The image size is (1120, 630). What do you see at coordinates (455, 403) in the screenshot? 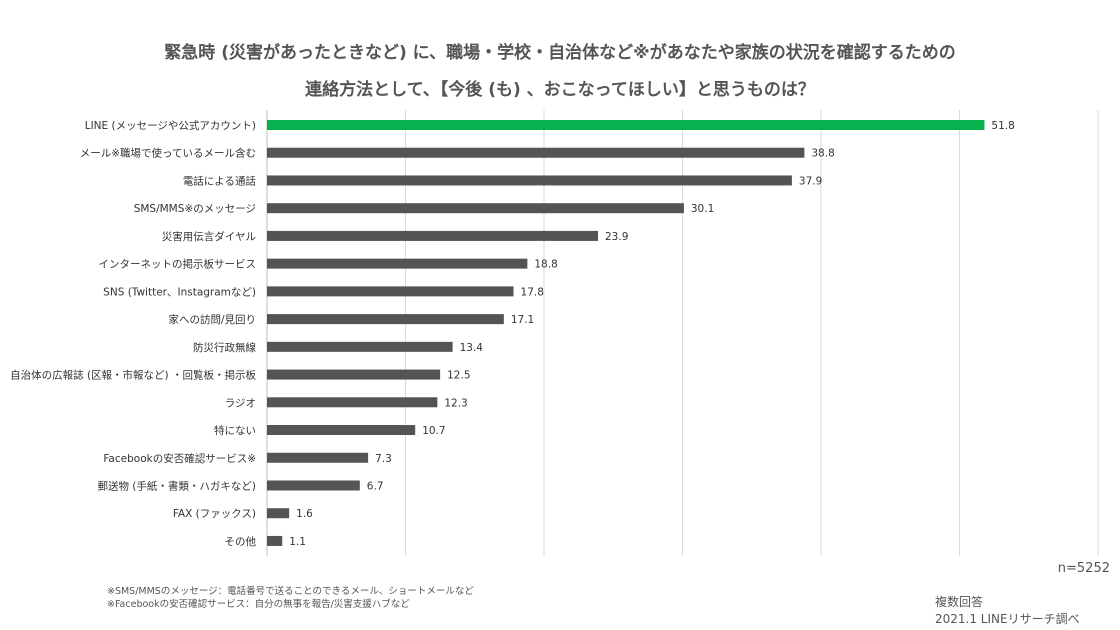
I see `data-label: 12.3` at bounding box center [455, 403].